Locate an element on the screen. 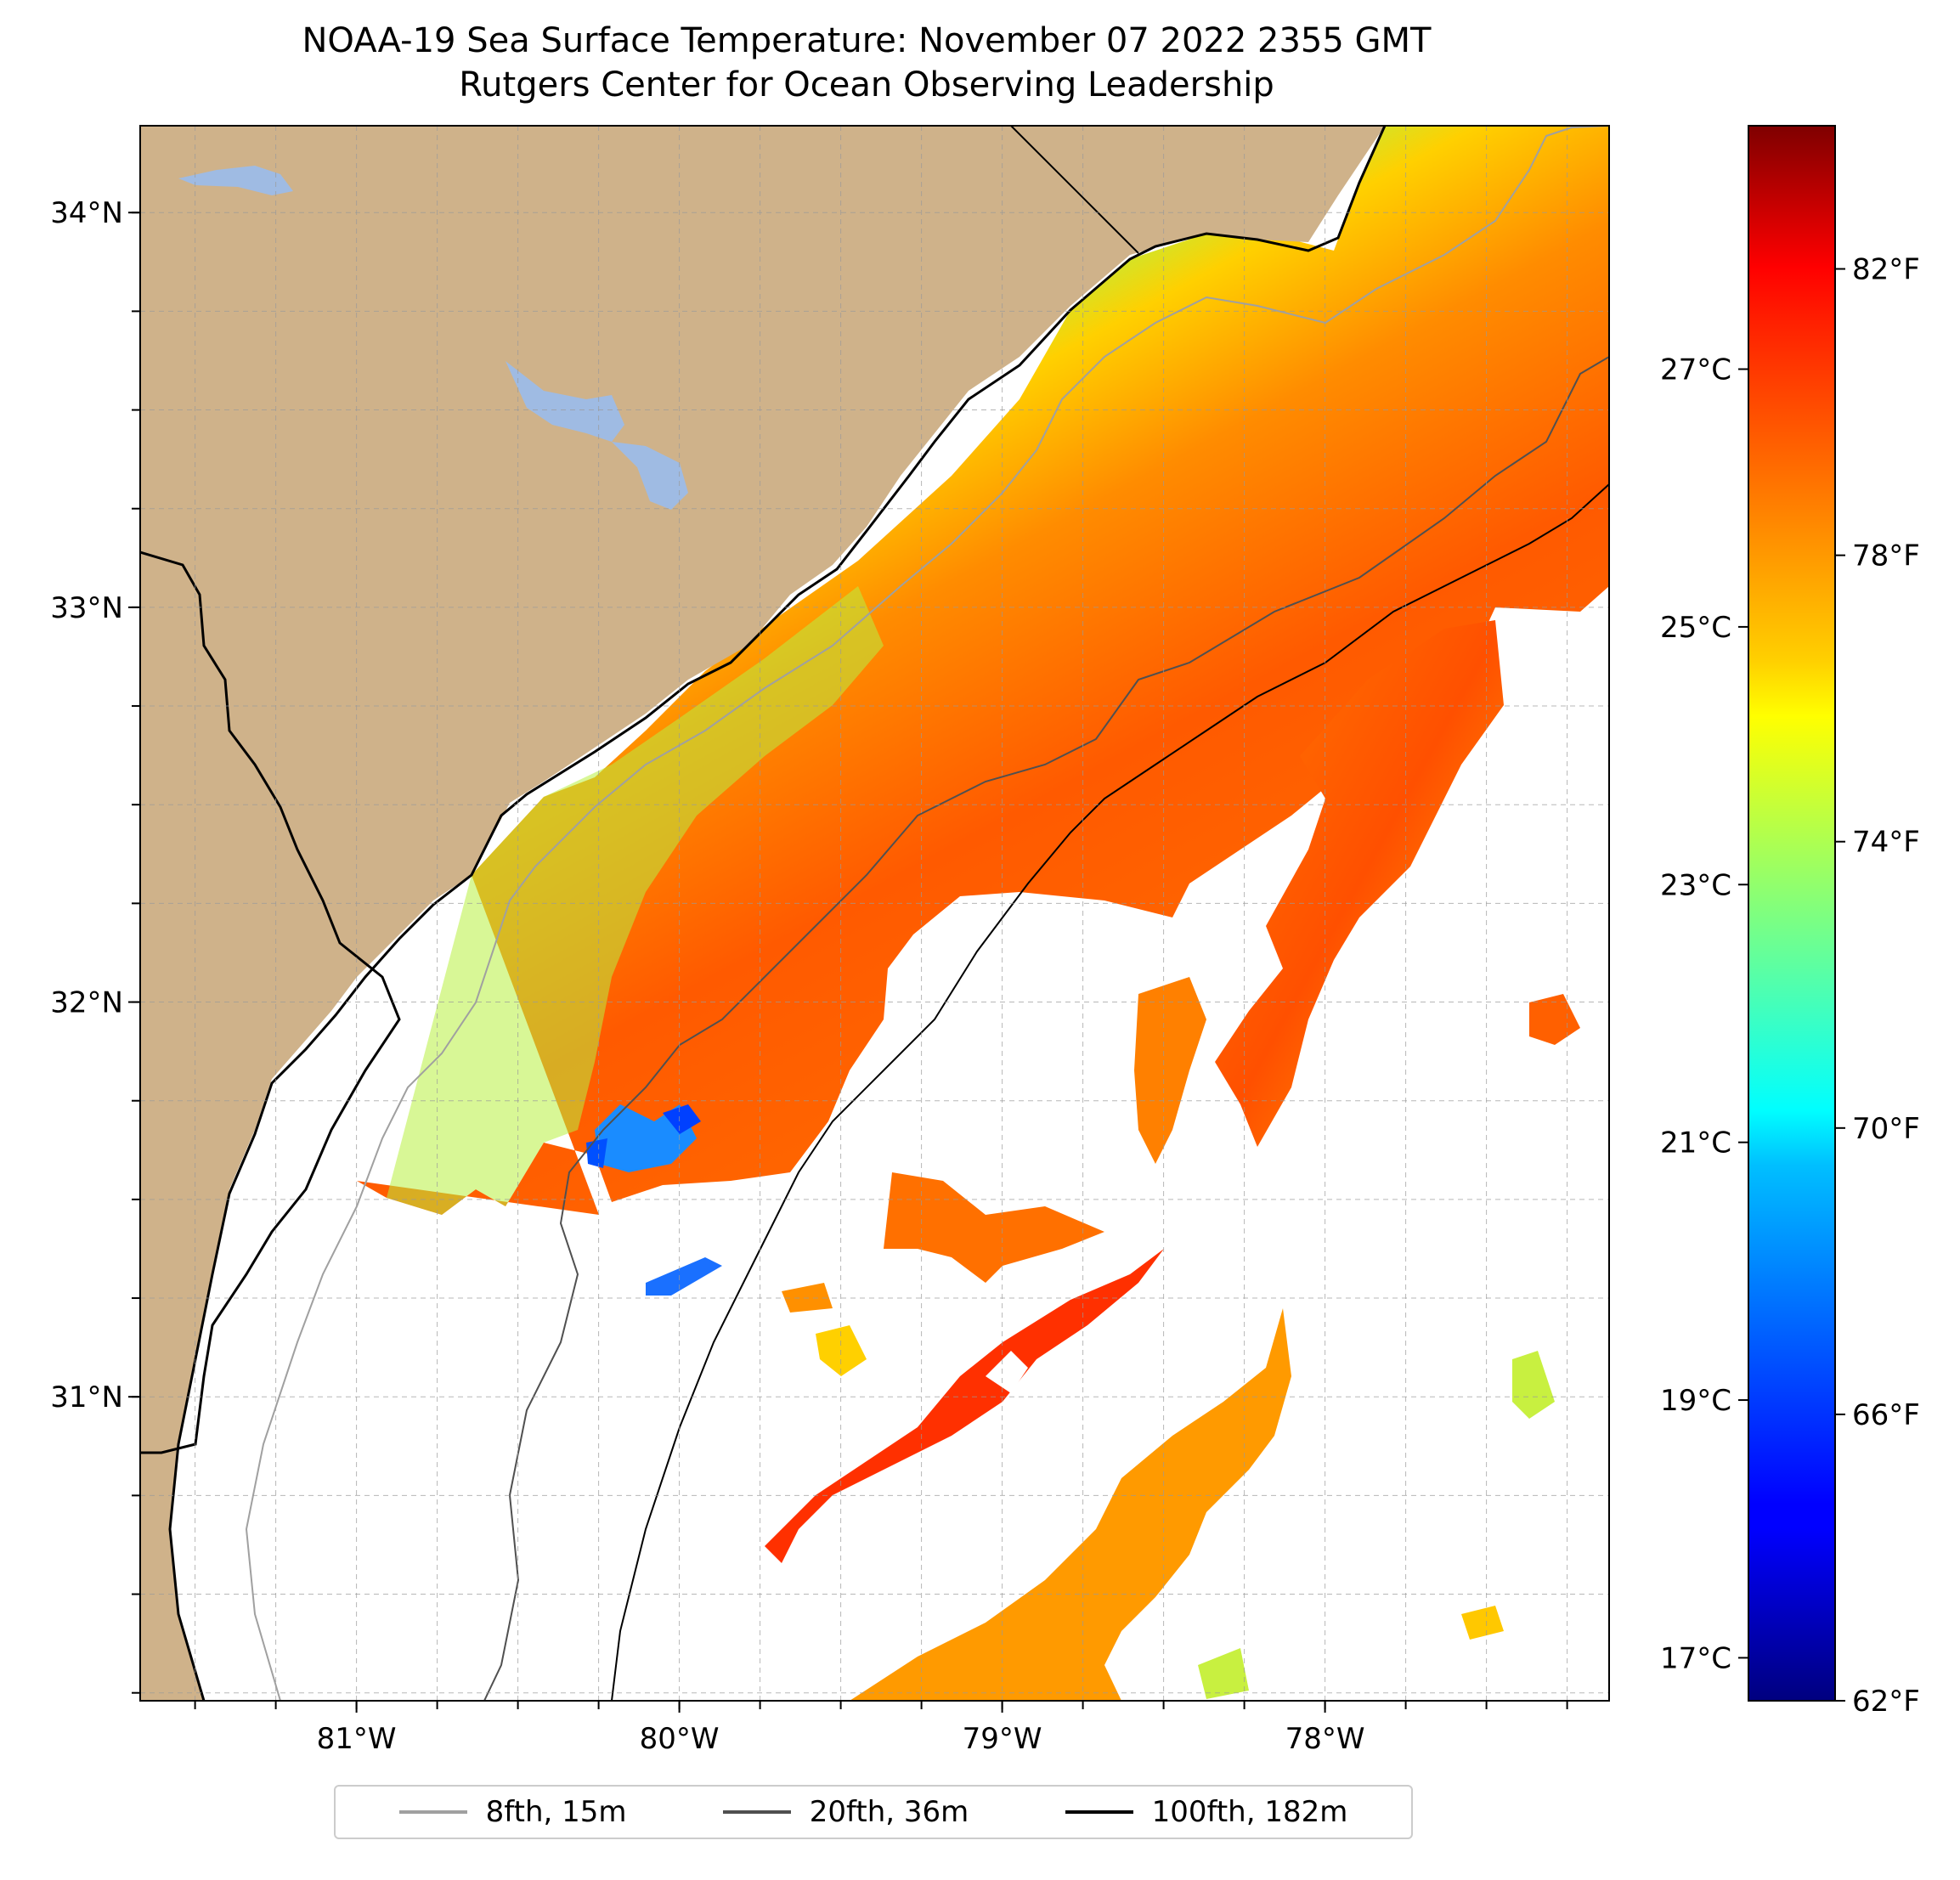 The width and height of the screenshot is (1960, 1880). state-border-nc-sc is located at coordinates (1074, 190).